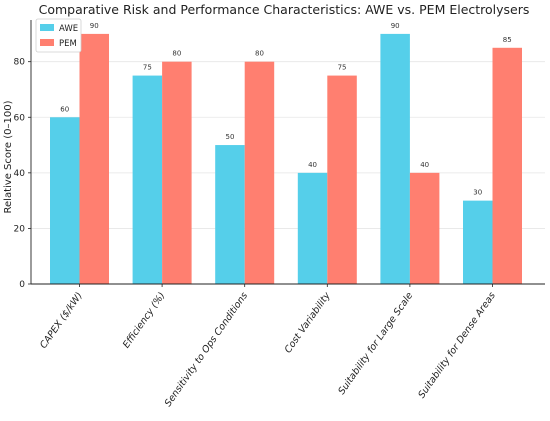 This screenshot has height=421, width=550. What do you see at coordinates (61, 320) in the screenshot?
I see `x-tick-label: CAPEX ($/kW)` at bounding box center [61, 320].